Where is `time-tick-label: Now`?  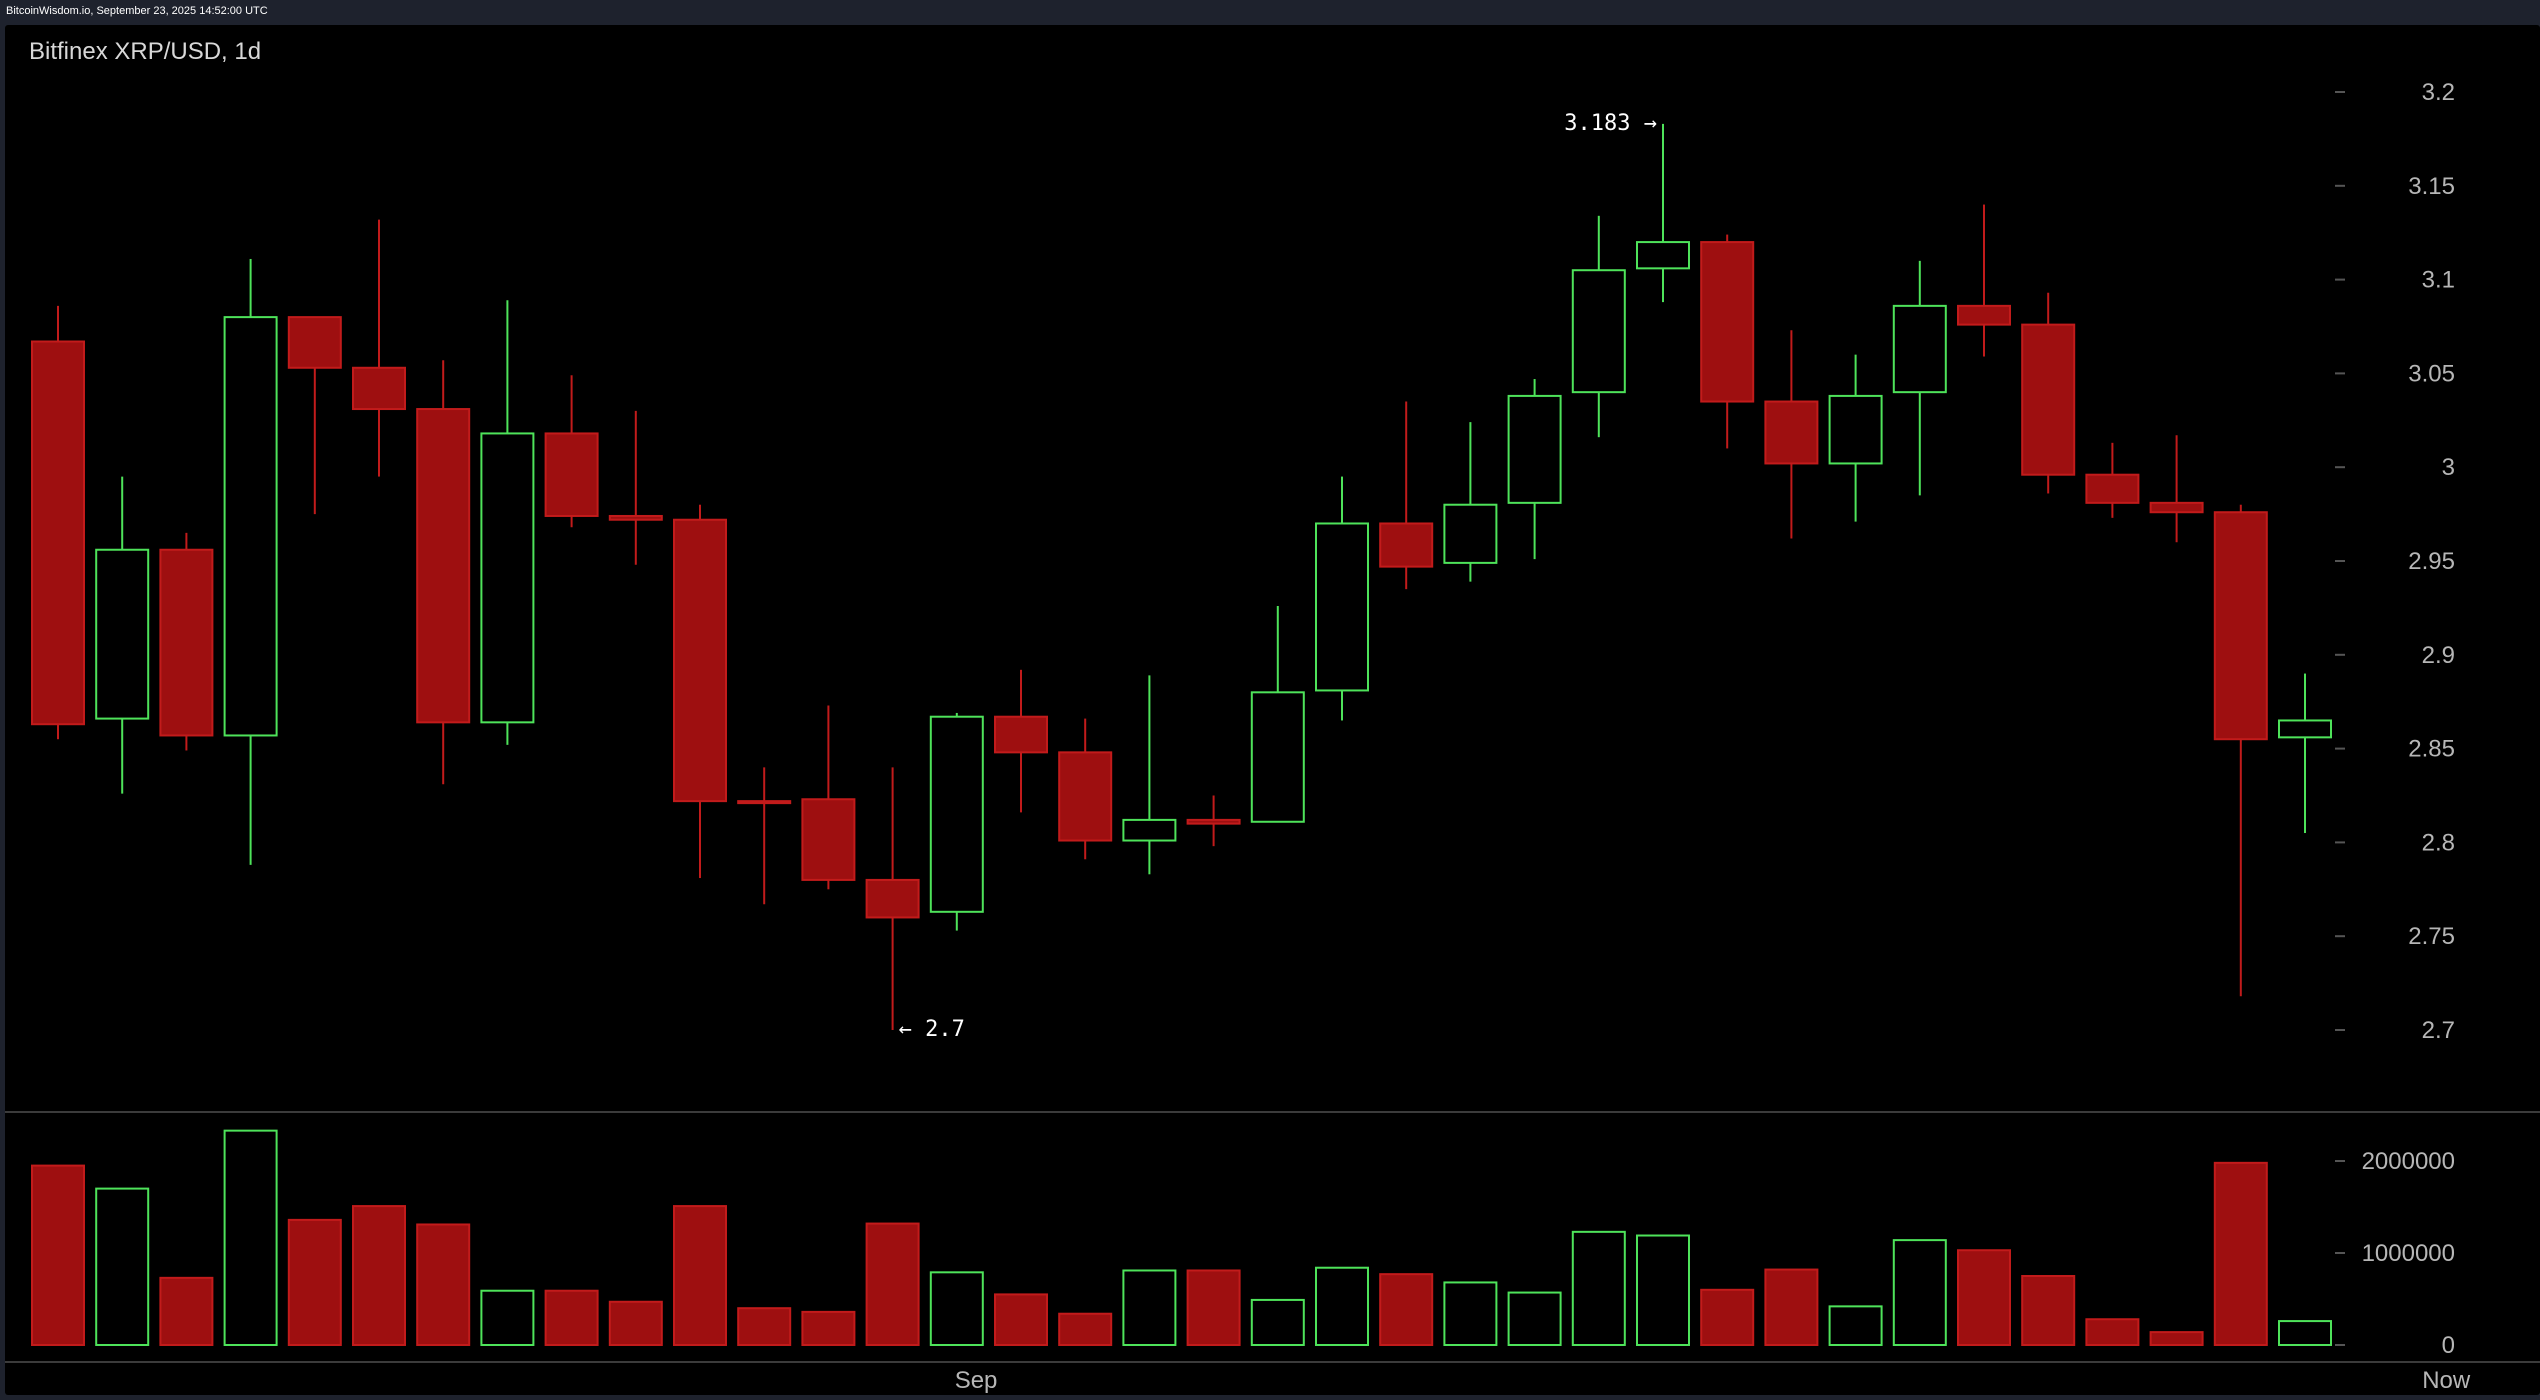
time-tick-label: Now is located at coordinates (2446, 1380).